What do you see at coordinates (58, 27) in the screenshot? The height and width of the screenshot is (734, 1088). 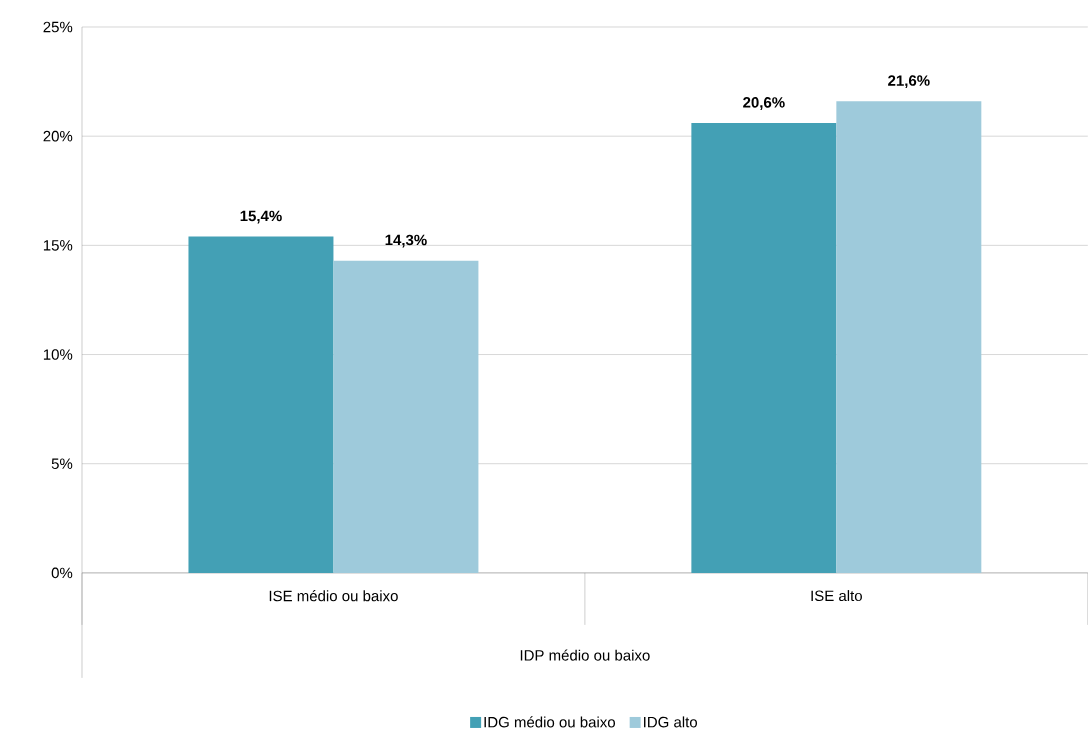 I see `y-tick-label: 25%` at bounding box center [58, 27].